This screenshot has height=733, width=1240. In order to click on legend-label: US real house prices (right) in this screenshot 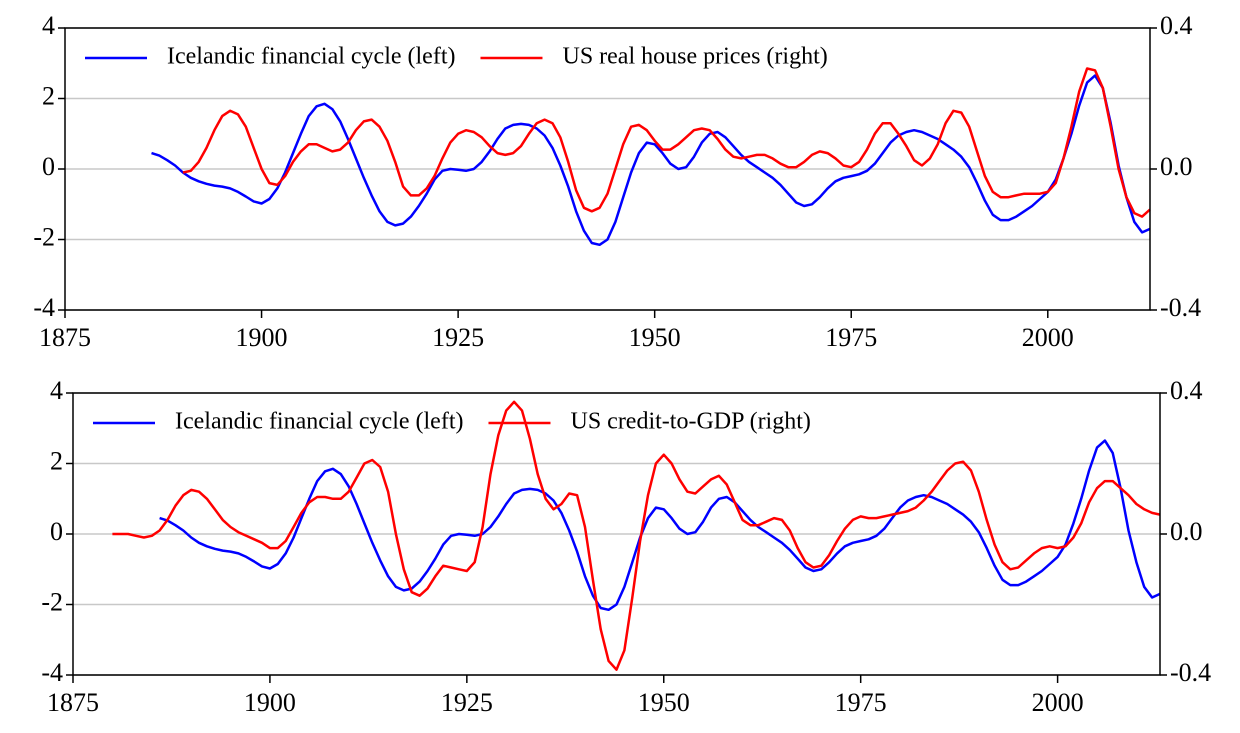, I will do `click(694, 57)`.